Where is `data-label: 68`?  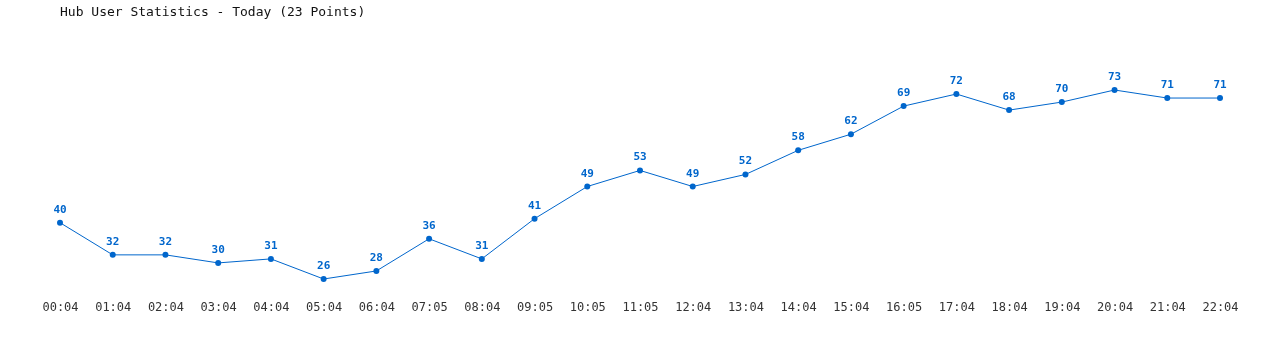 data-label: 68 is located at coordinates (1009, 97).